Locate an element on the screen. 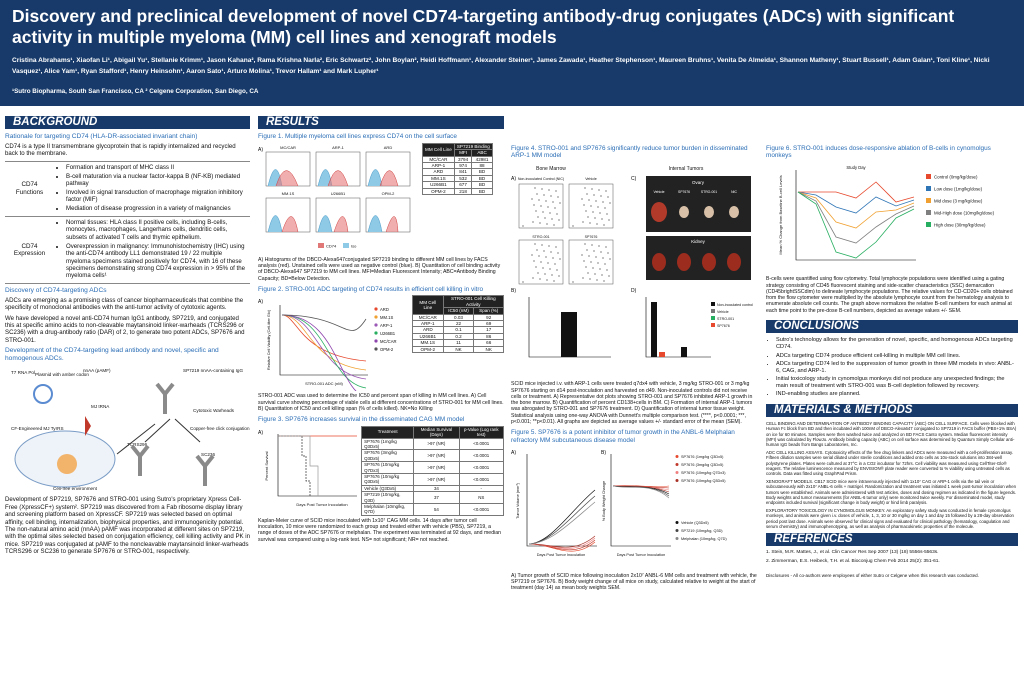 Image resolution: width=1024 pixels, height=683 pixels. label: SP7676 (3mg/kg Q3Dx5) is located at coordinates (702, 465).